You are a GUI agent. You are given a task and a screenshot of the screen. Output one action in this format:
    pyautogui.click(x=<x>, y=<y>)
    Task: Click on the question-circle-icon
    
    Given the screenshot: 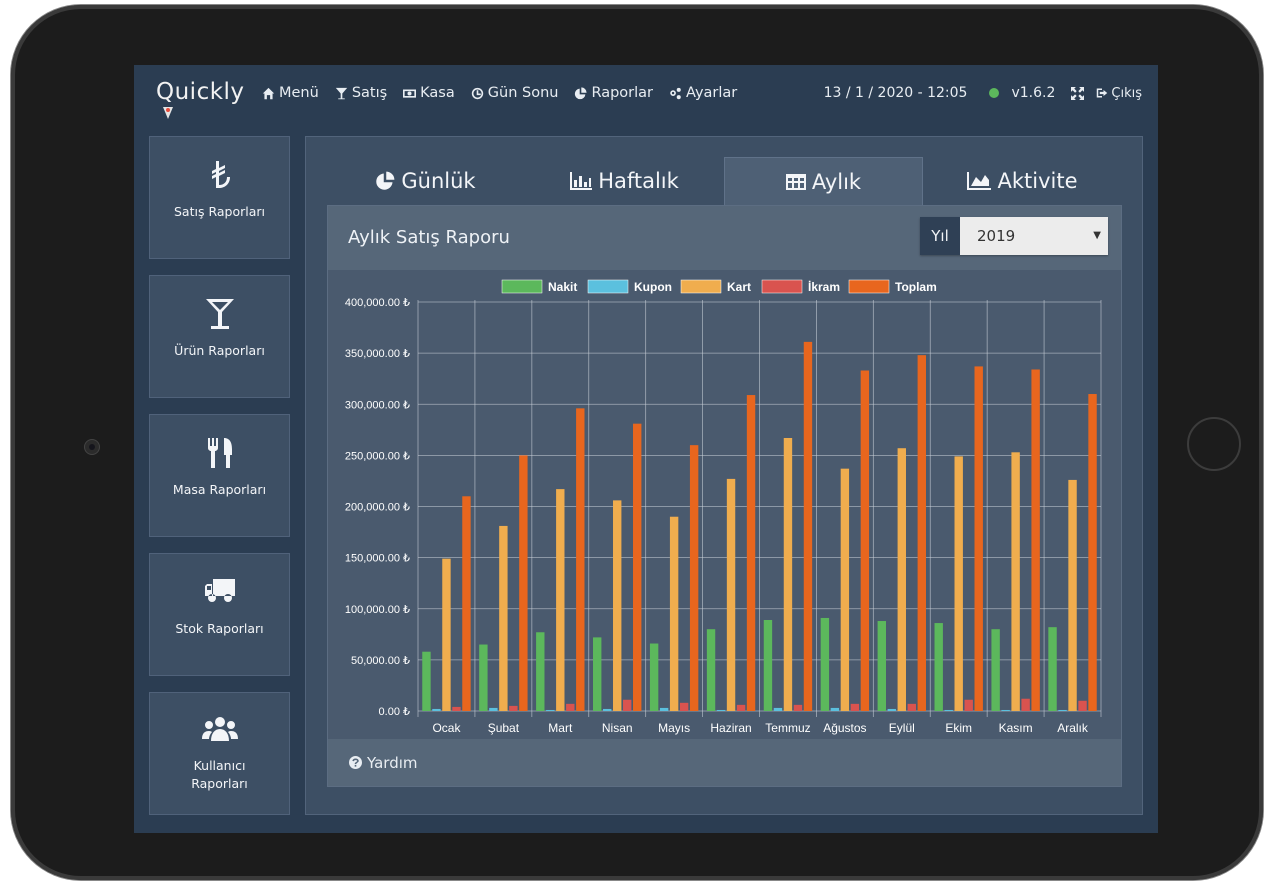 What is the action you would take?
    pyautogui.click(x=355, y=762)
    